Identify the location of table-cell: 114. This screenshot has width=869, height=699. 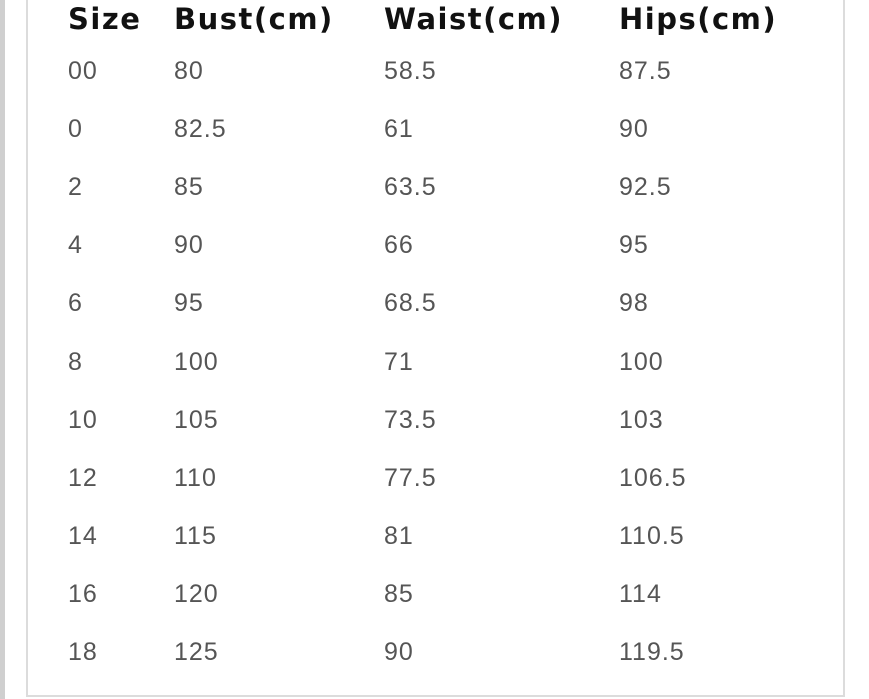
(640, 593).